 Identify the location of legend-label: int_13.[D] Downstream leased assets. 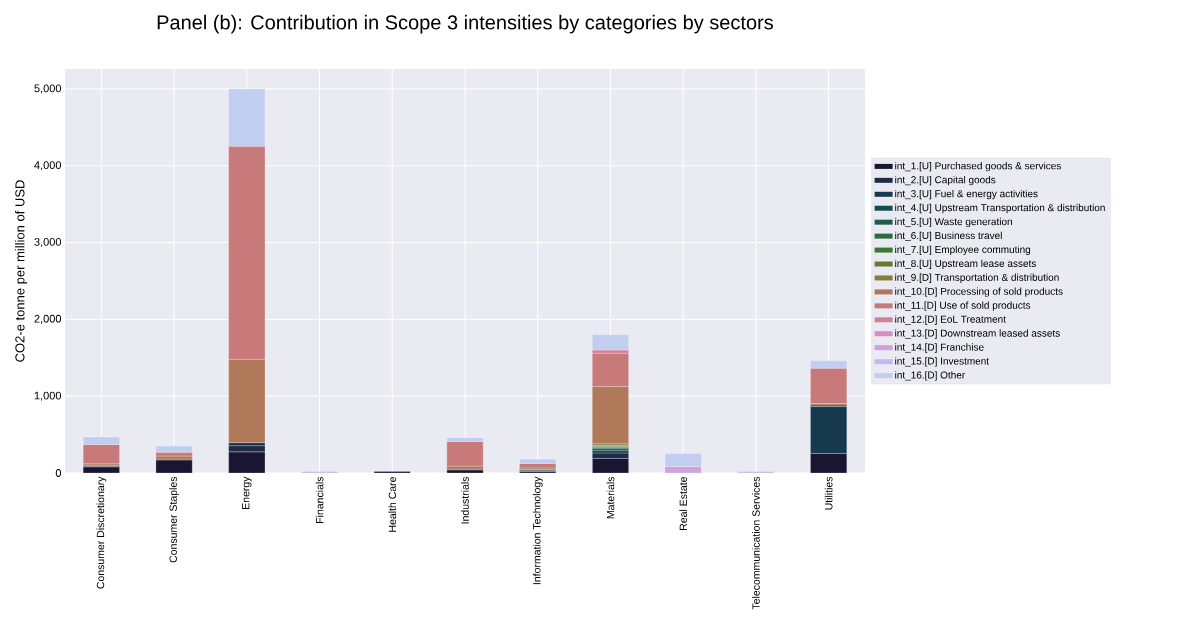
(977, 334).